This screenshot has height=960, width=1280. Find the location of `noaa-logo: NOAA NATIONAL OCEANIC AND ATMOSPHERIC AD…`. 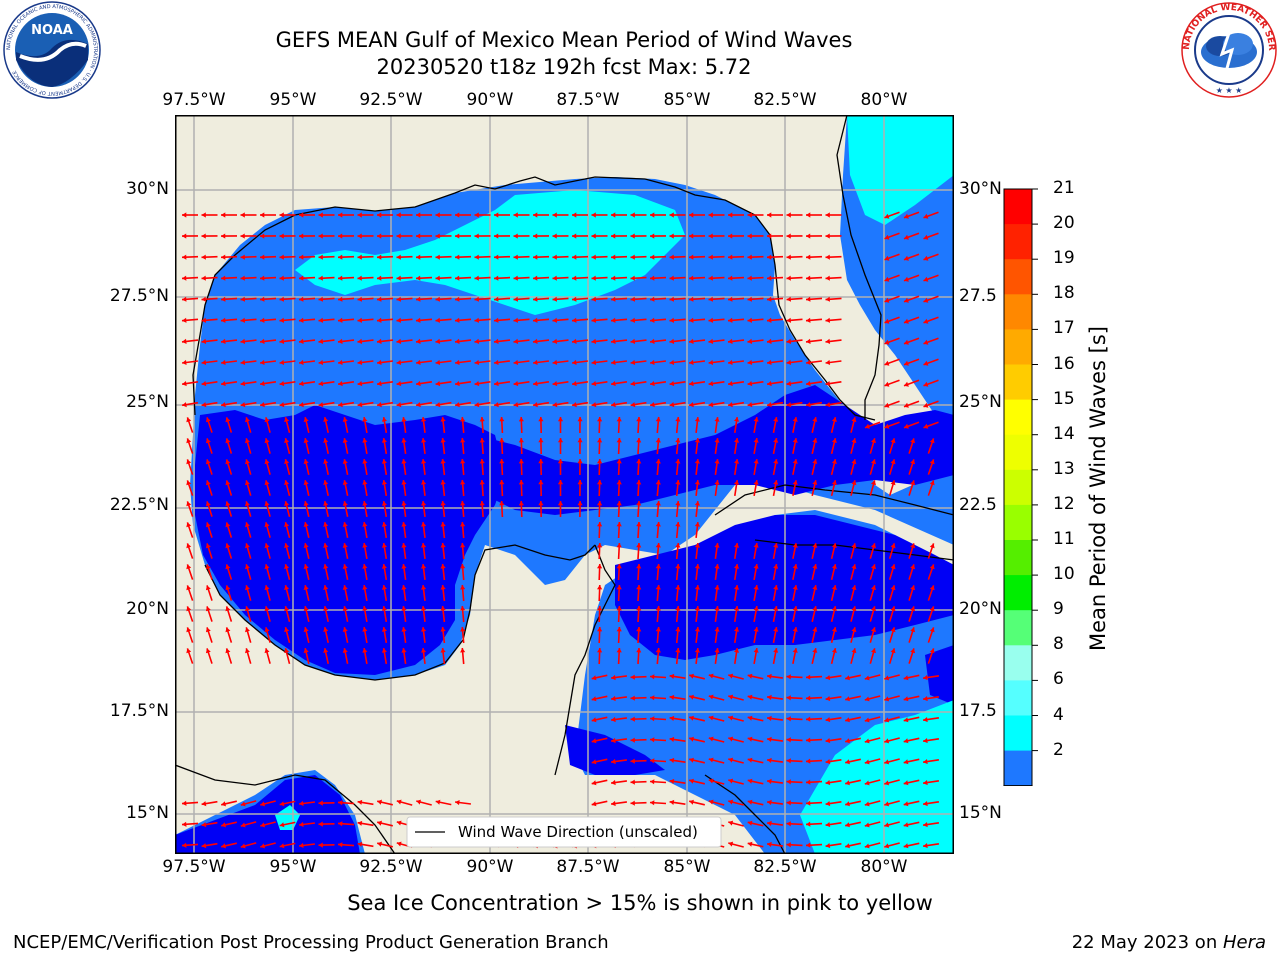

noaa-logo: NOAA NATIONAL OCEANIC AND ATMOSPHERIC AD… is located at coordinates (52, 50).